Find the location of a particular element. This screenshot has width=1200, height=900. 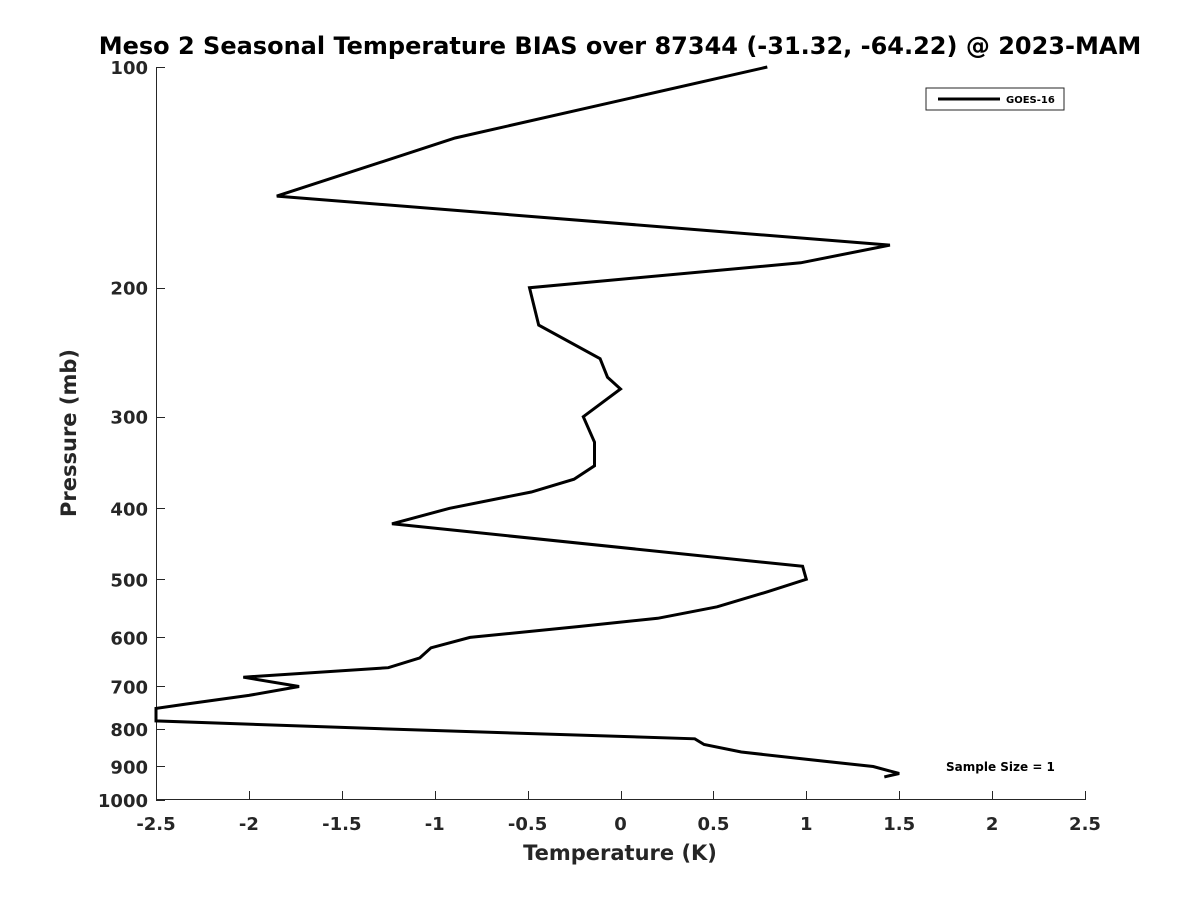

y-tick-label: 800 is located at coordinates (129, 730).